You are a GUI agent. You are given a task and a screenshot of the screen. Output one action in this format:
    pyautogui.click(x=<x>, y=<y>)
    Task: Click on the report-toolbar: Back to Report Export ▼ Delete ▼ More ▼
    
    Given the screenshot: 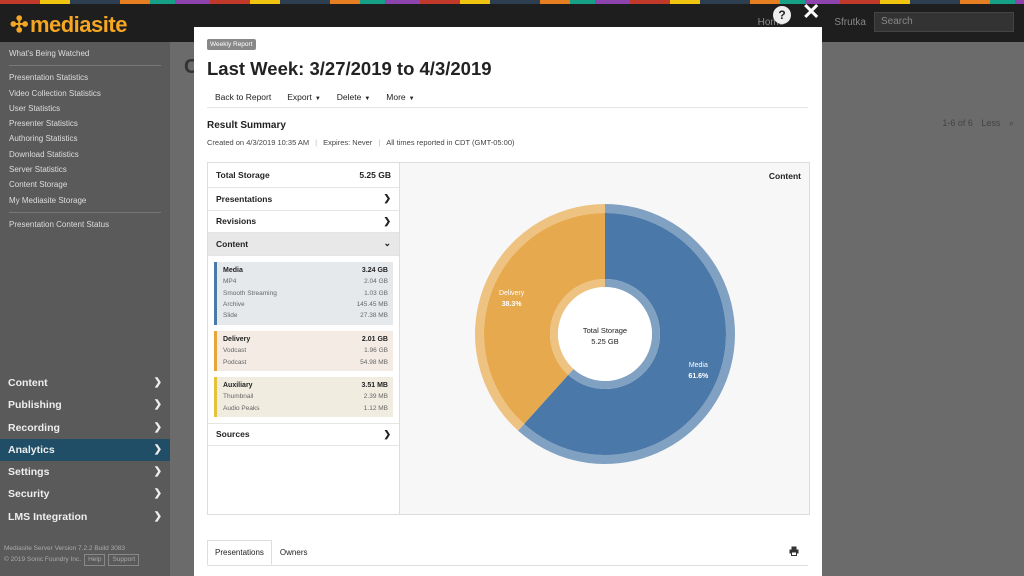 What is the action you would take?
    pyautogui.click(x=507, y=98)
    